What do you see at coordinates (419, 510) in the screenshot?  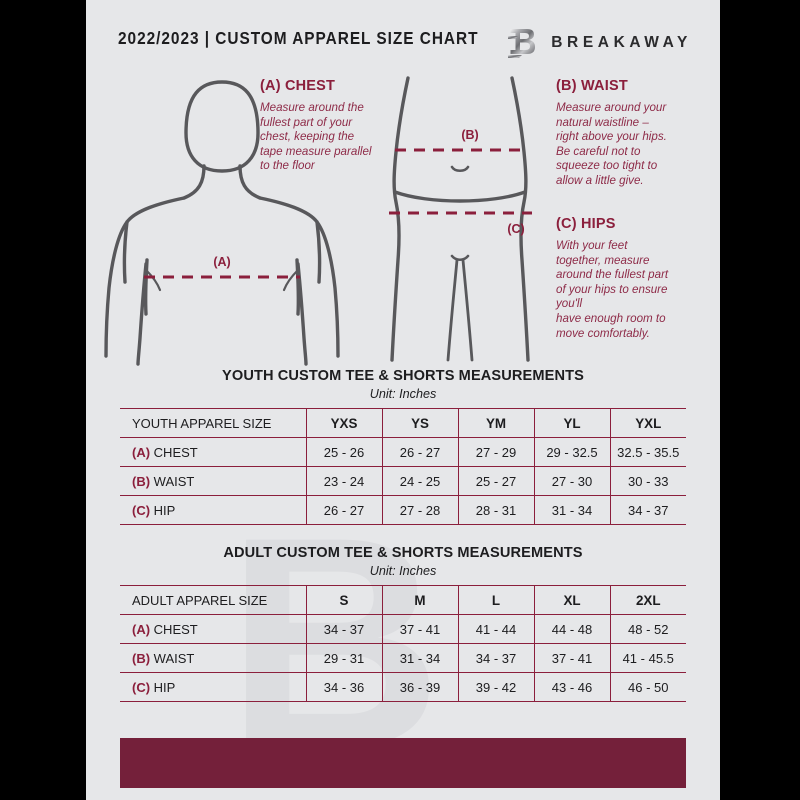 I see `cell-youth-hip-ys: 27 - 28` at bounding box center [419, 510].